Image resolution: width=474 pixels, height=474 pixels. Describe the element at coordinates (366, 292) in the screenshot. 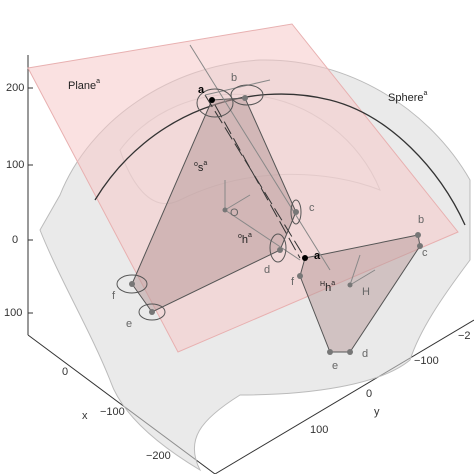

I see `point-label: H` at that location.